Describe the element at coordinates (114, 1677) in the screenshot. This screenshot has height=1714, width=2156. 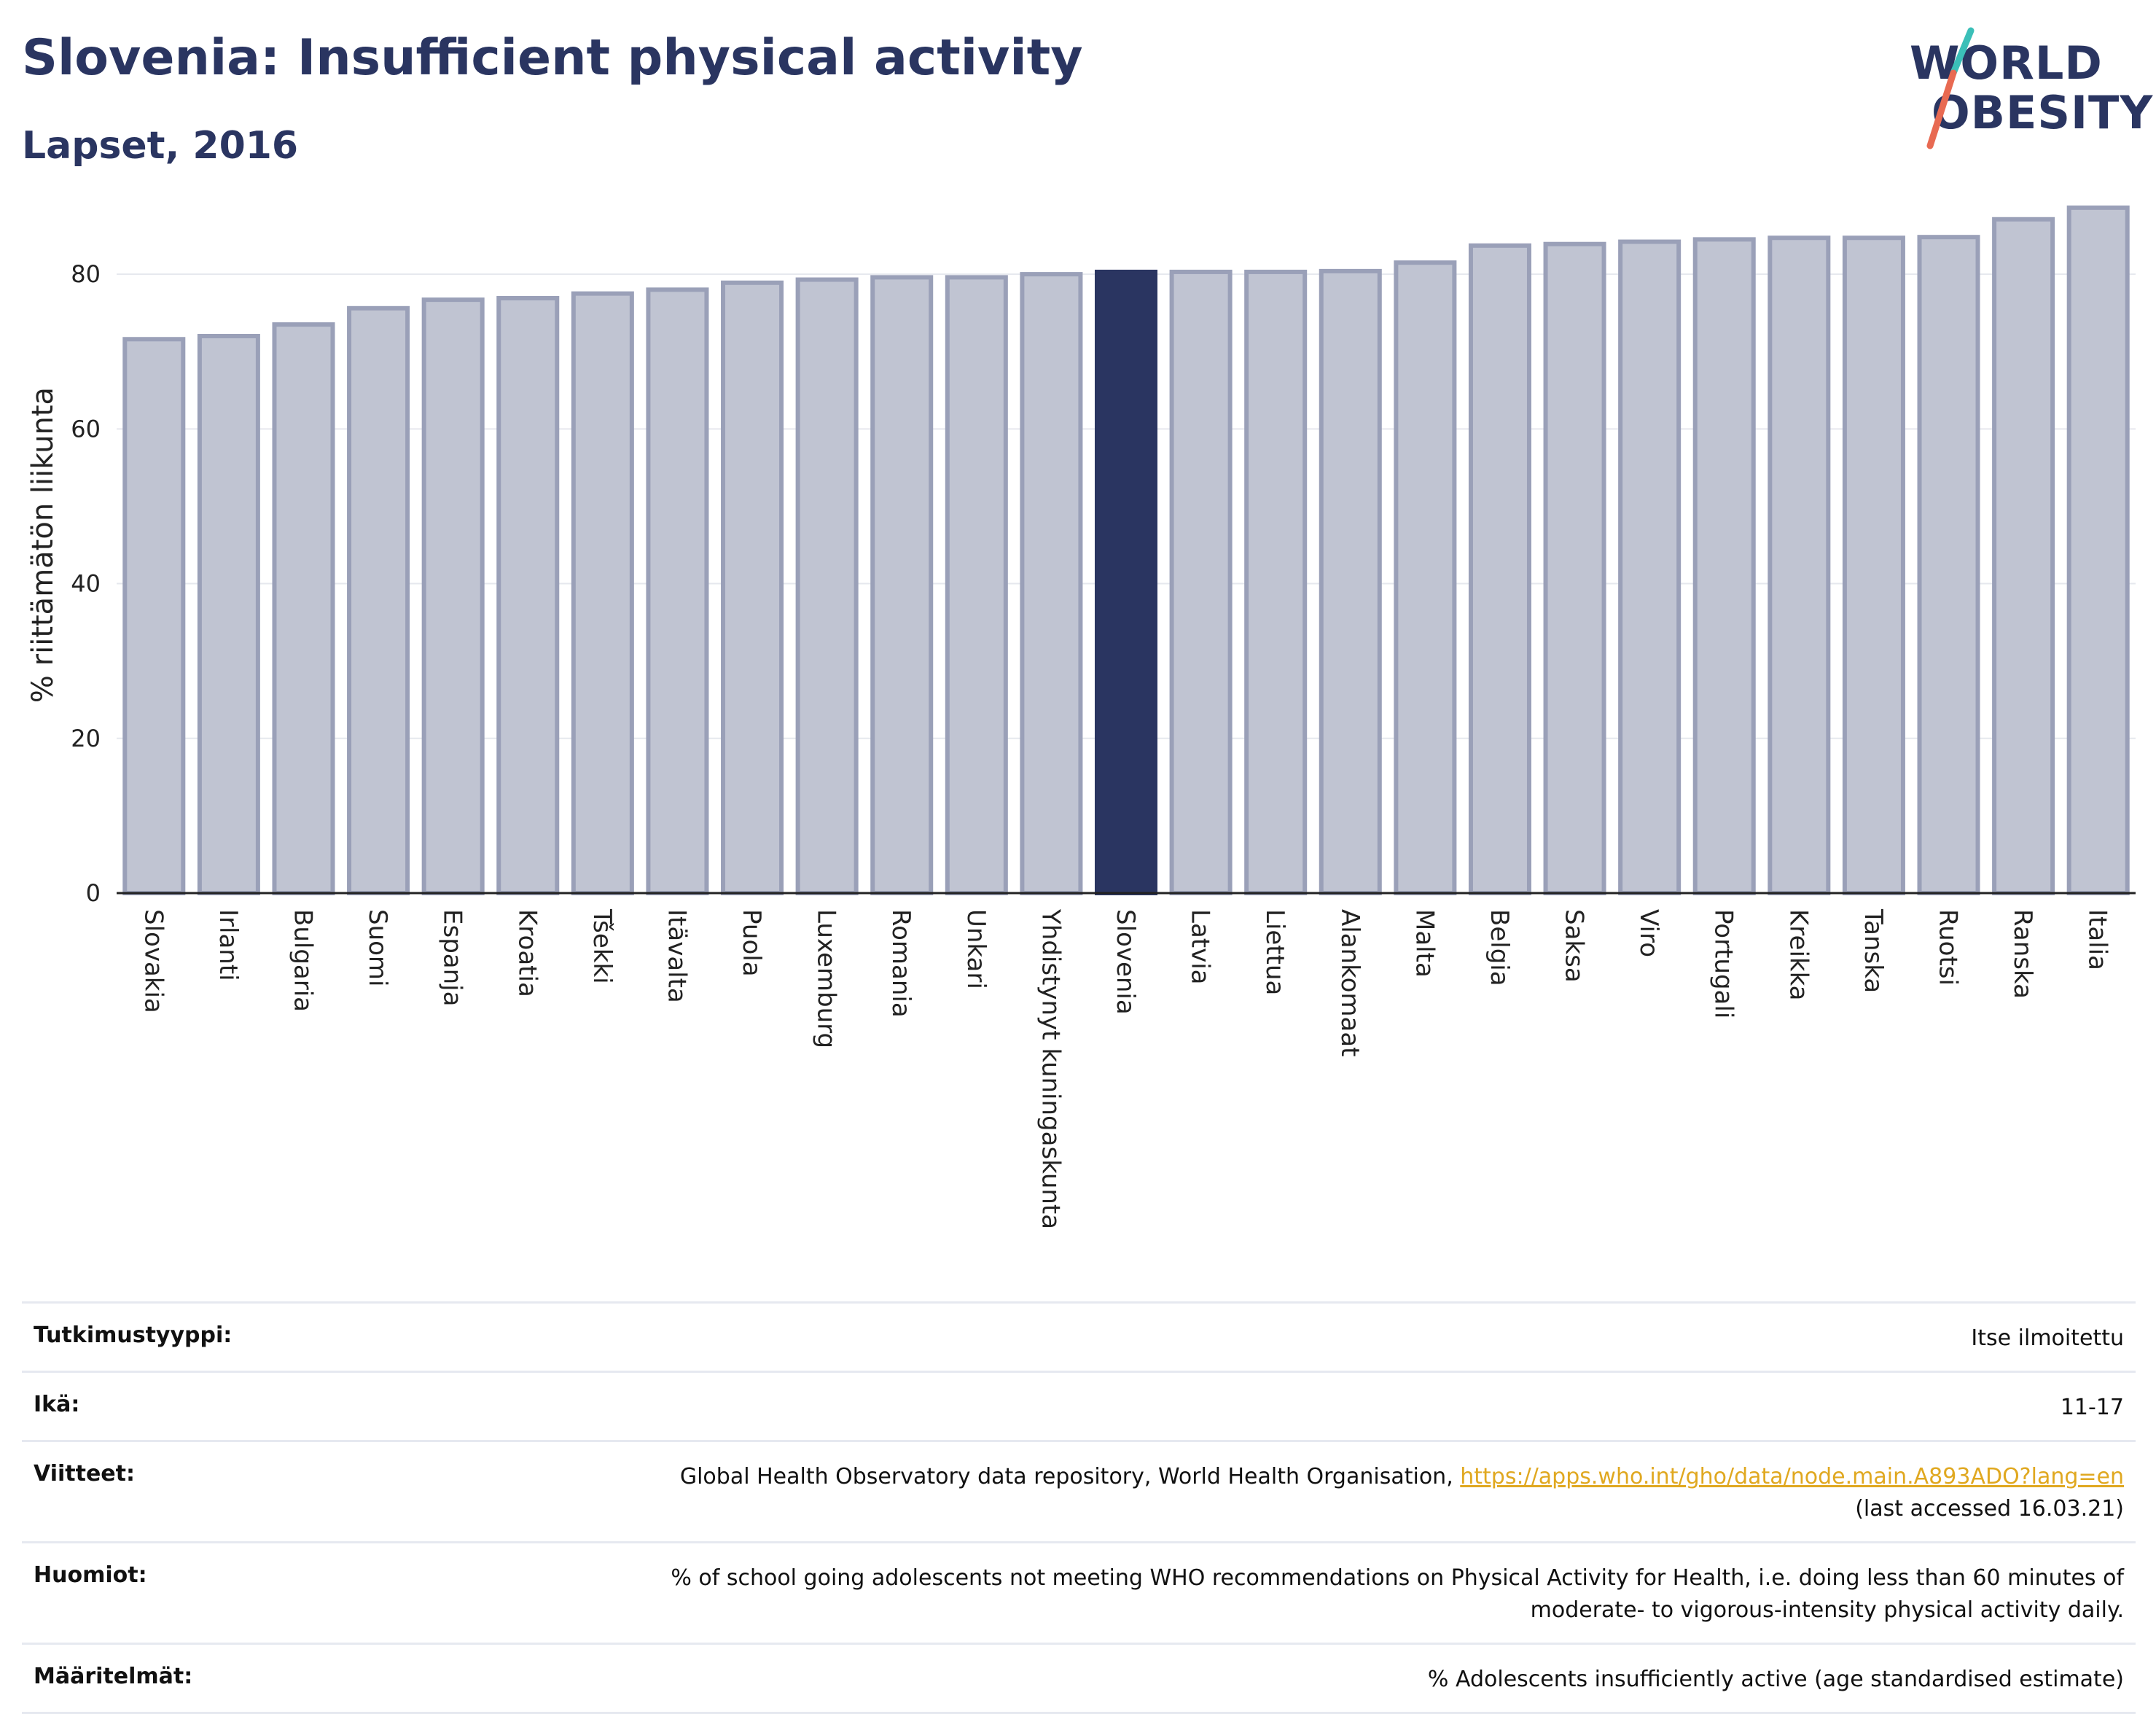
I see `info-key: Määritelmät:` at that location.